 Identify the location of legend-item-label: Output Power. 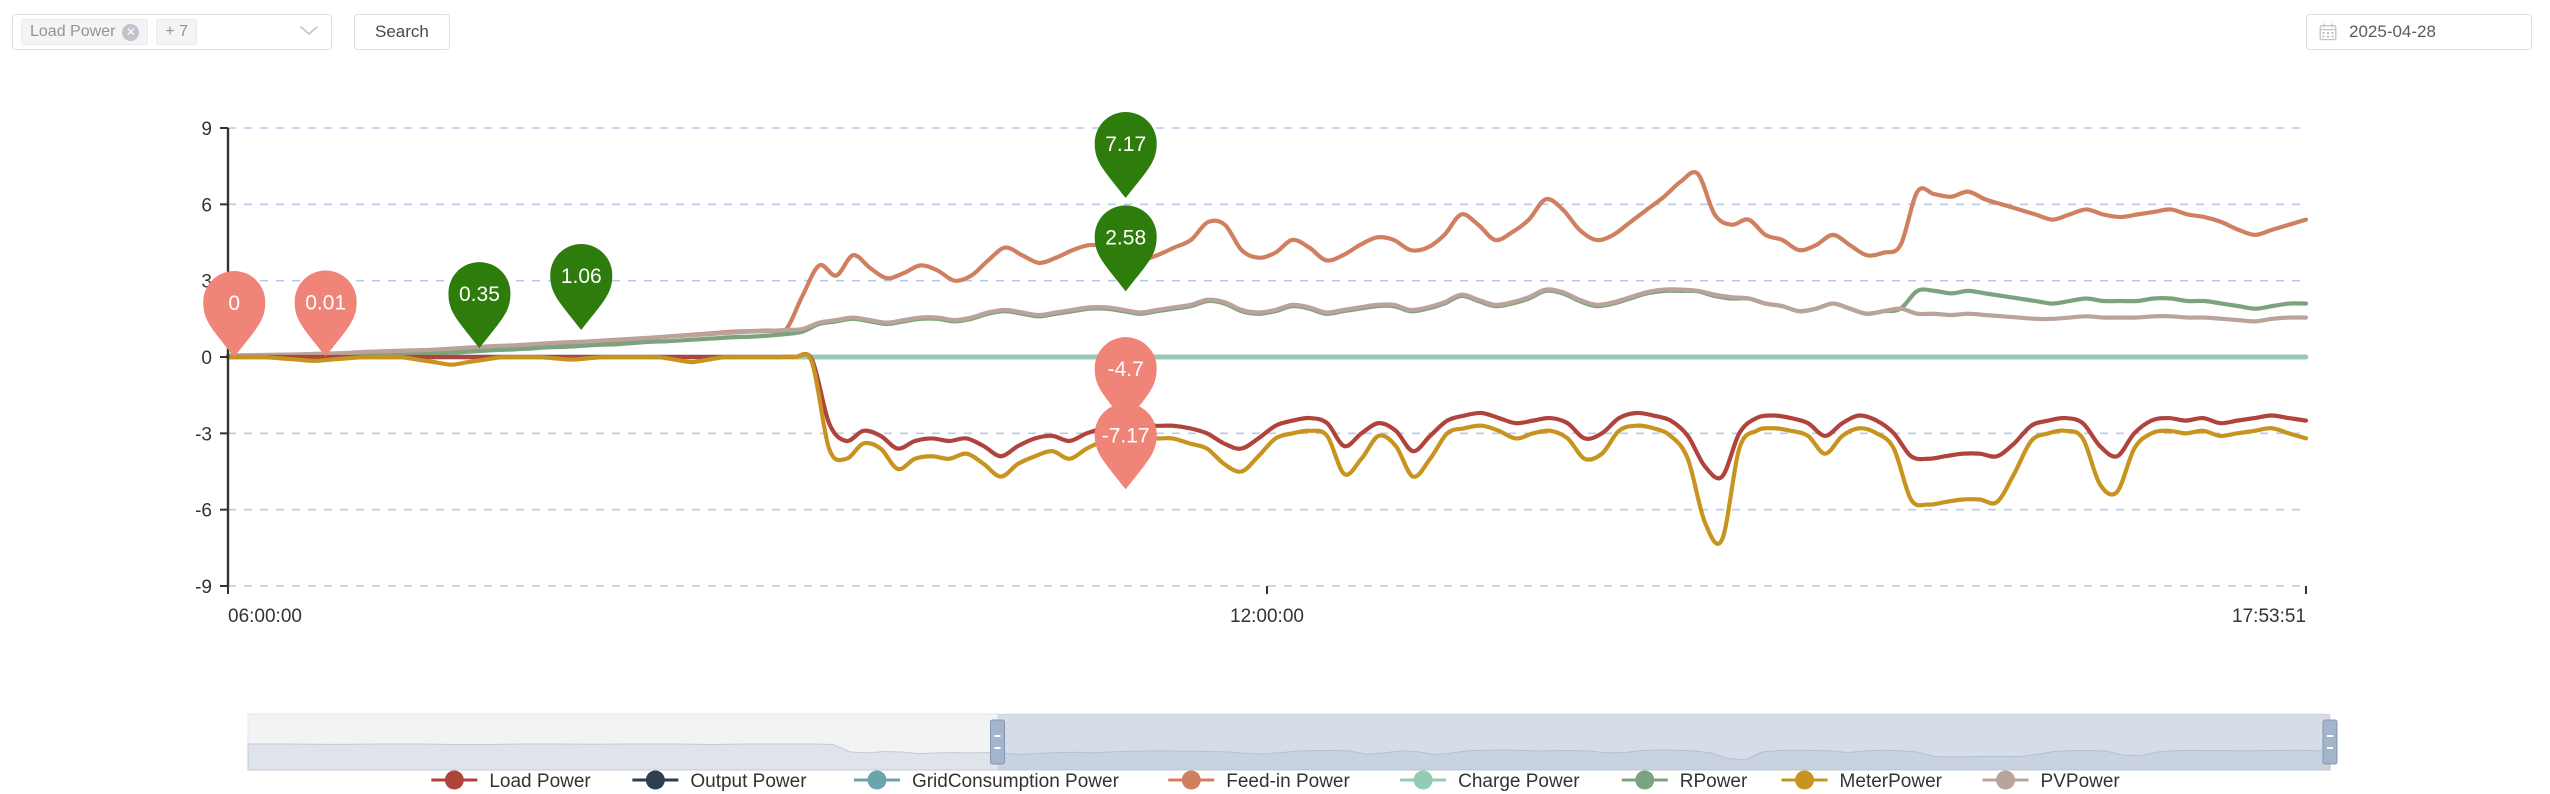
(748, 781).